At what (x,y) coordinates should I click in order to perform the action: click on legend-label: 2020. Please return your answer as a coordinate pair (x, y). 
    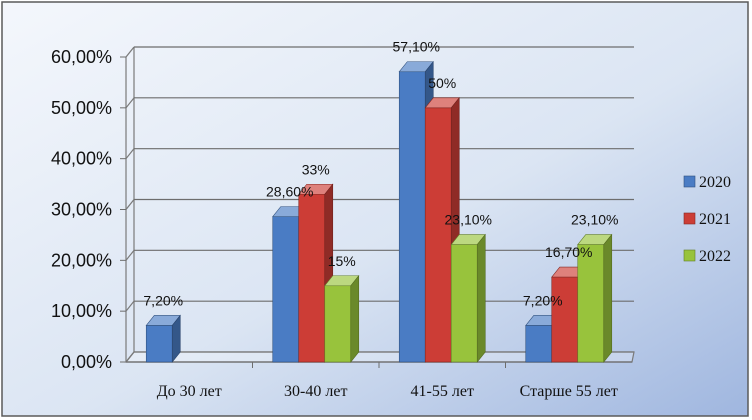
    Looking at the image, I should click on (715, 182).